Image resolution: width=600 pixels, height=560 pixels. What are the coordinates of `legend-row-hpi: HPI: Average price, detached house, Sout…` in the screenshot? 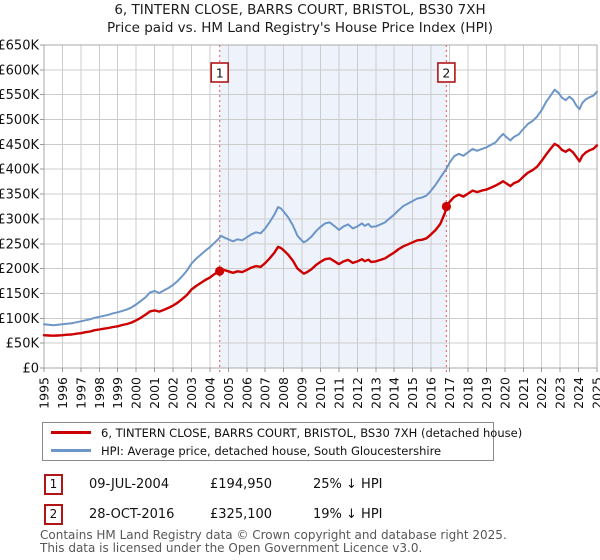 It's located at (268, 450).